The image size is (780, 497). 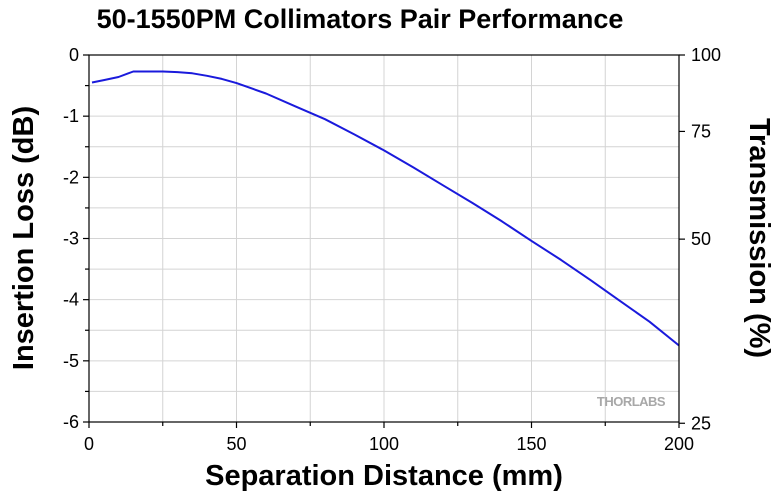 I want to click on x-axis-title: Separation Distance (mm), so click(x=384, y=476).